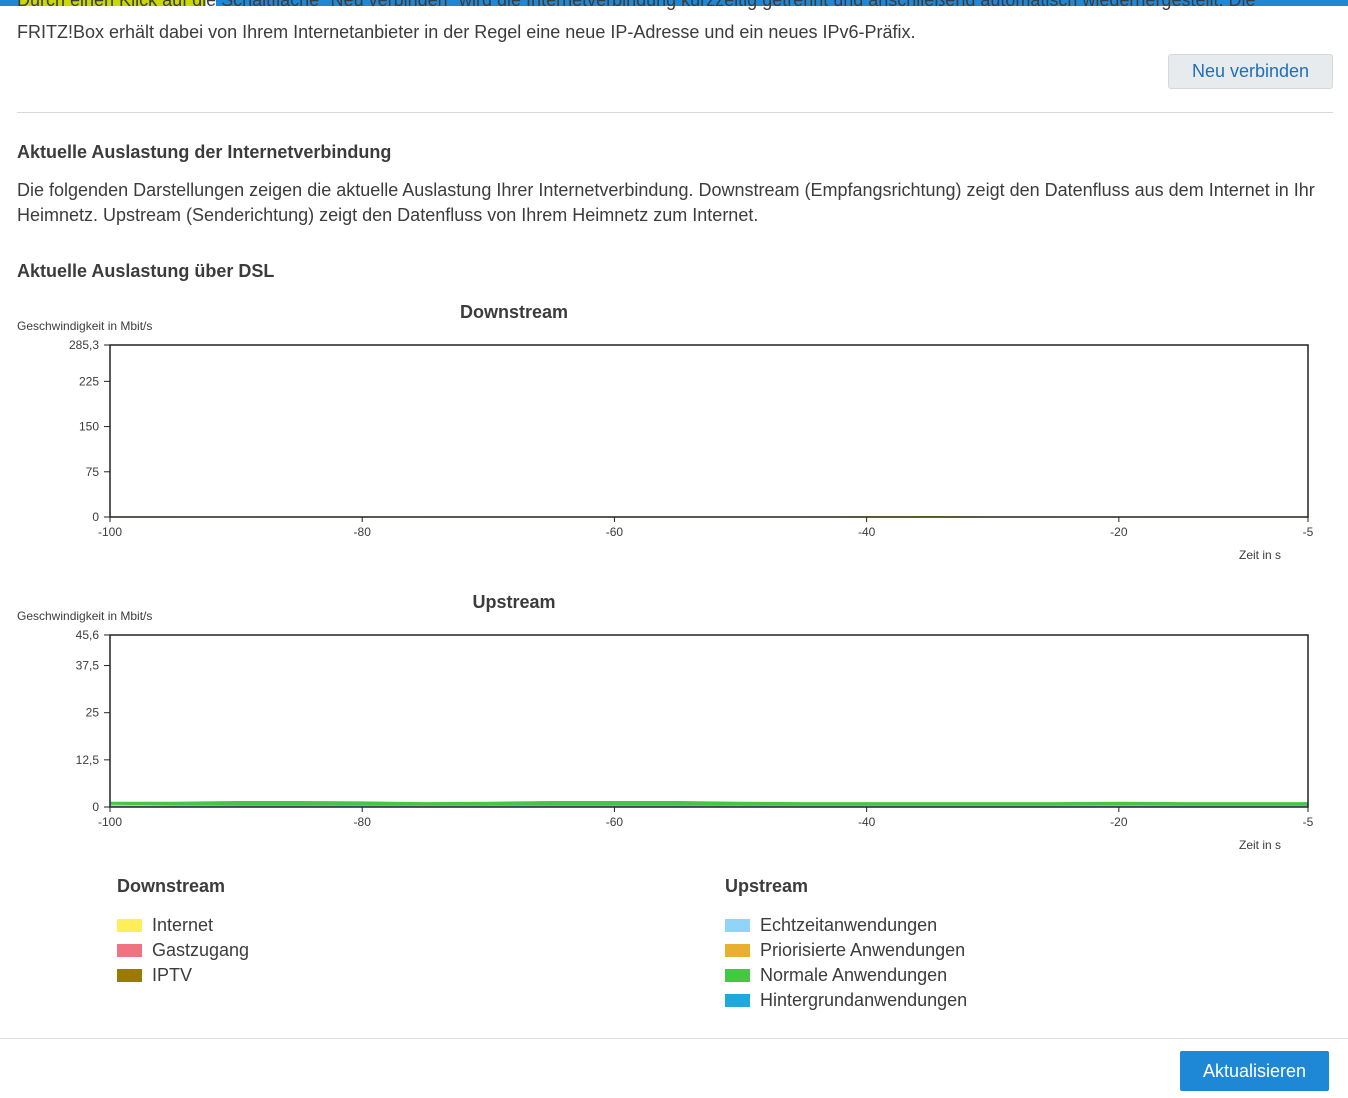  Describe the element at coordinates (854, 975) in the screenshot. I see `legend-label: Normale Anwendungen` at that location.